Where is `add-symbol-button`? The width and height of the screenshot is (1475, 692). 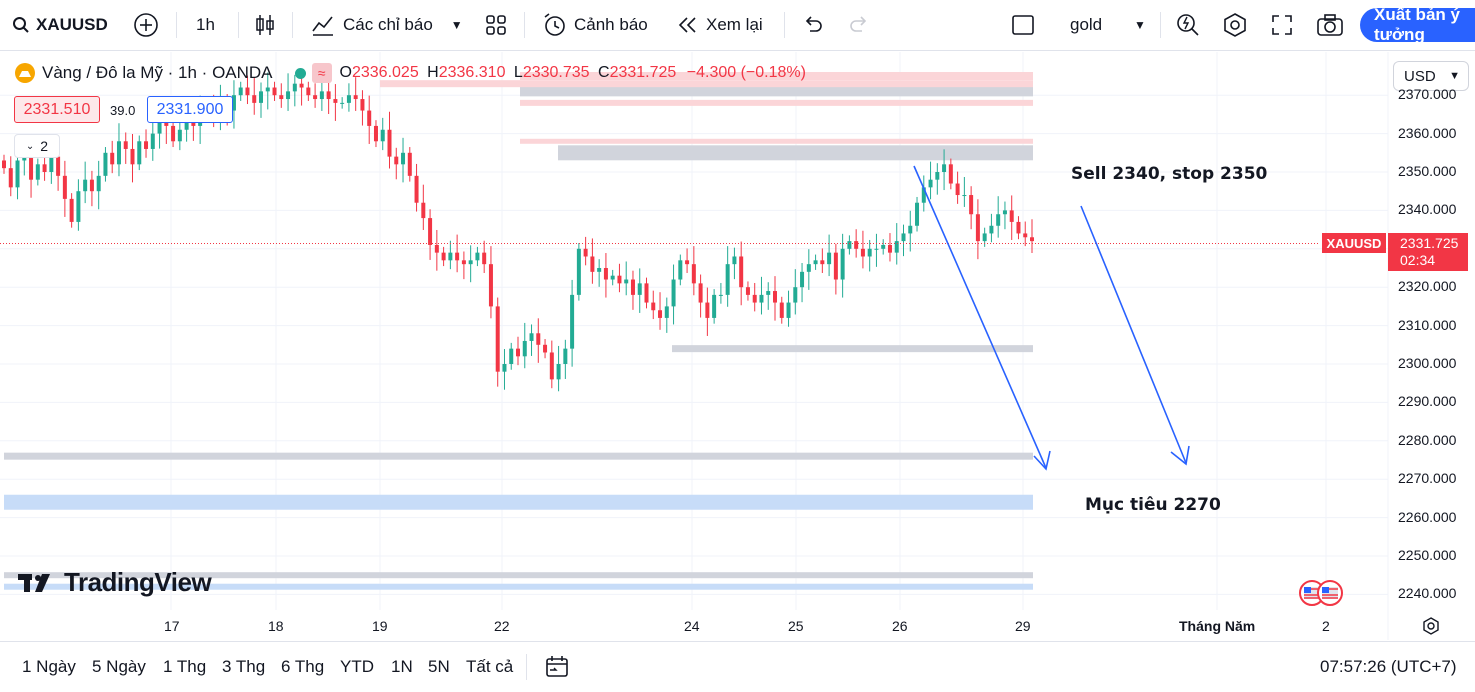
add-symbol-button is located at coordinates (146, 25).